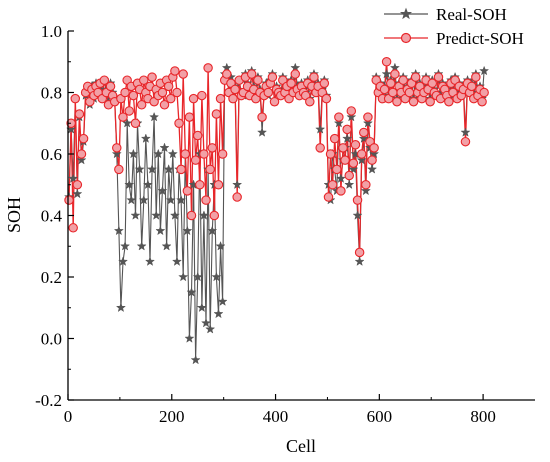 This screenshot has height=462, width=550. Describe the element at coordinates (454, 26) in the screenshot. I see `legend: Real-SOH Predict-SOH` at that location.